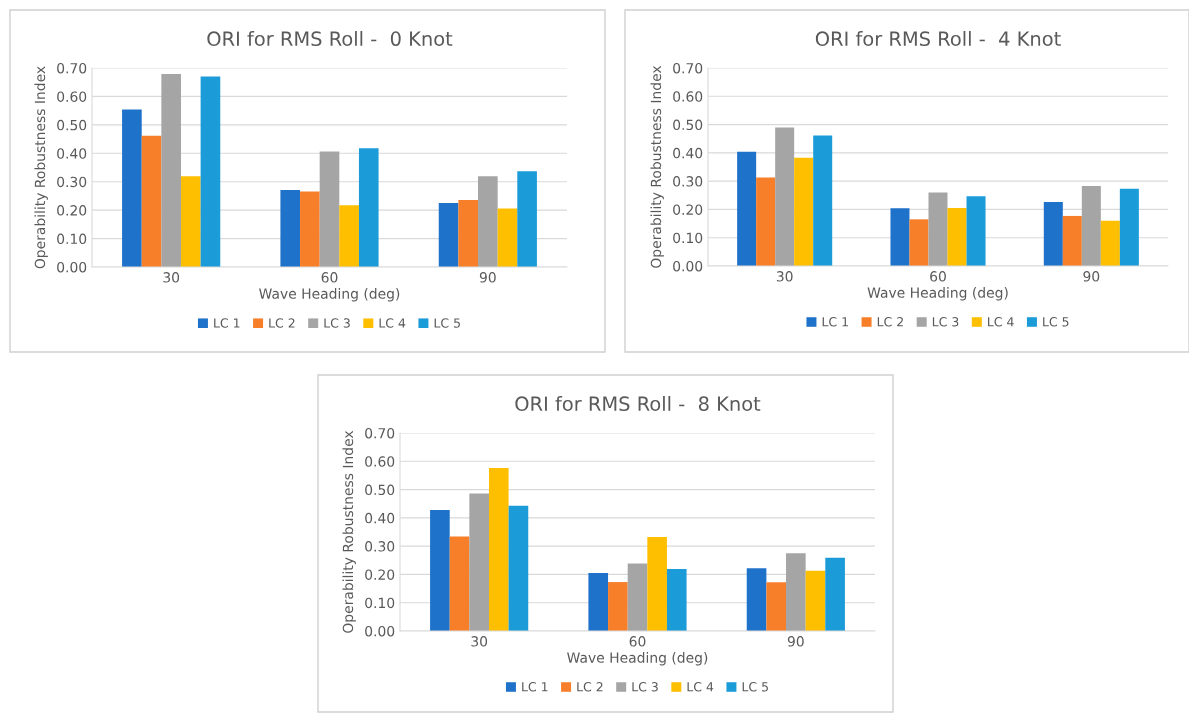  Describe the element at coordinates (938, 39) in the screenshot. I see `chart-title: ORI for RMS Roll - 4 Knot` at that location.